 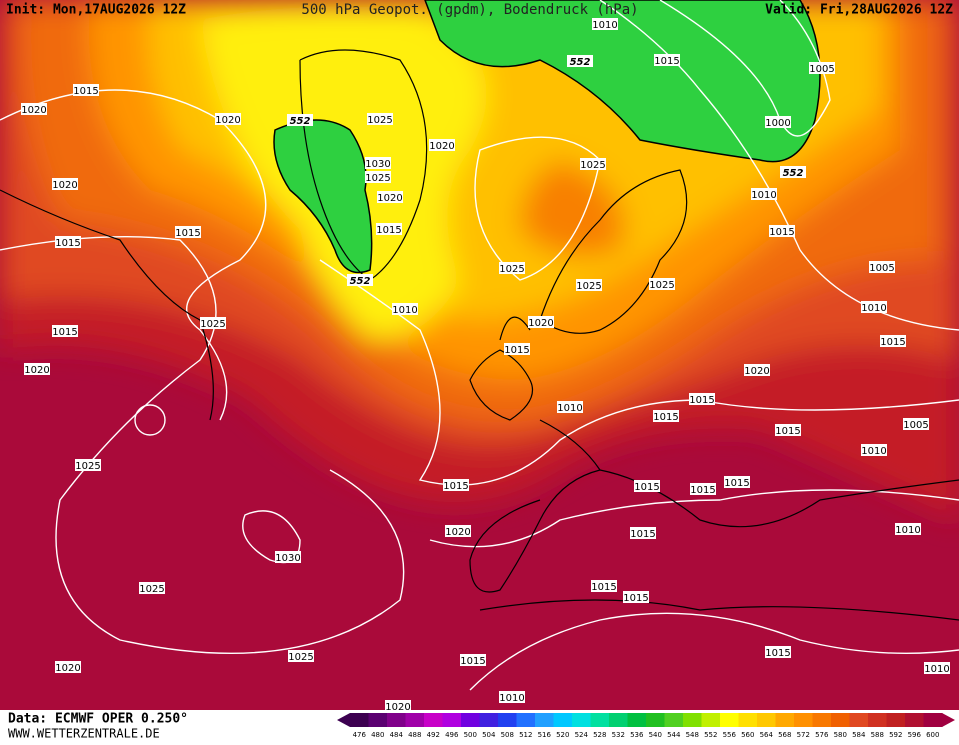 I want to click on isobar-label: 552, so click(x=360, y=280).